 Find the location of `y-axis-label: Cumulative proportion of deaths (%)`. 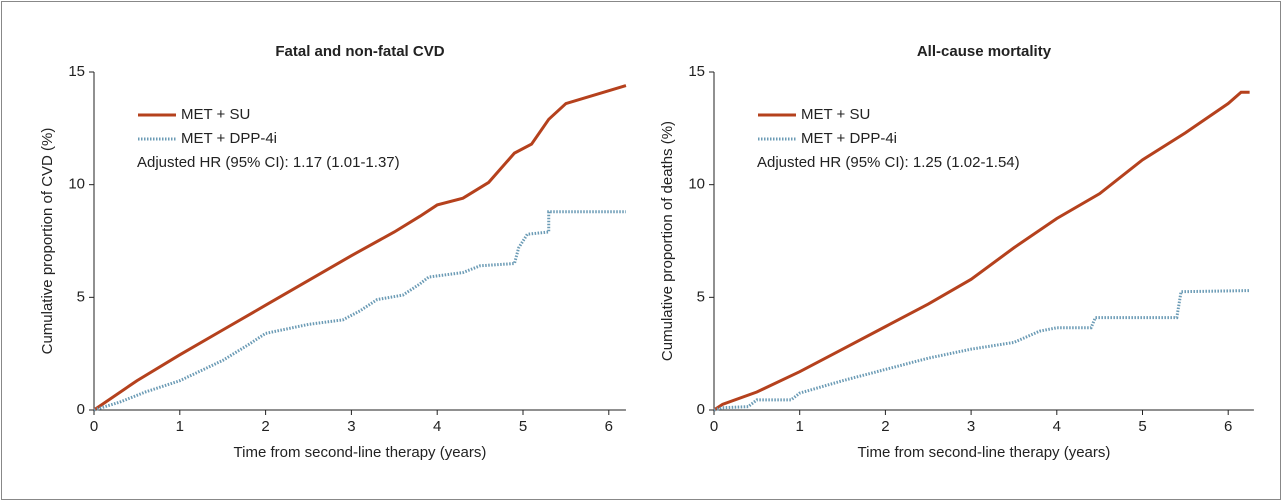

y-axis-label: Cumulative proportion of deaths (%) is located at coordinates (667, 241).